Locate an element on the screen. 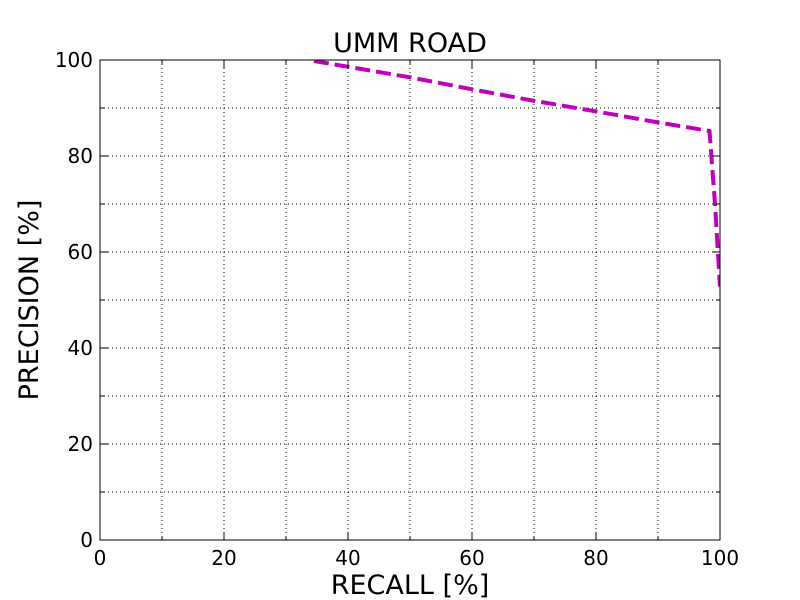 Image resolution: width=800 pixels, height=600 pixels. x-axis-label: RECALL [%] is located at coordinates (410, 585).